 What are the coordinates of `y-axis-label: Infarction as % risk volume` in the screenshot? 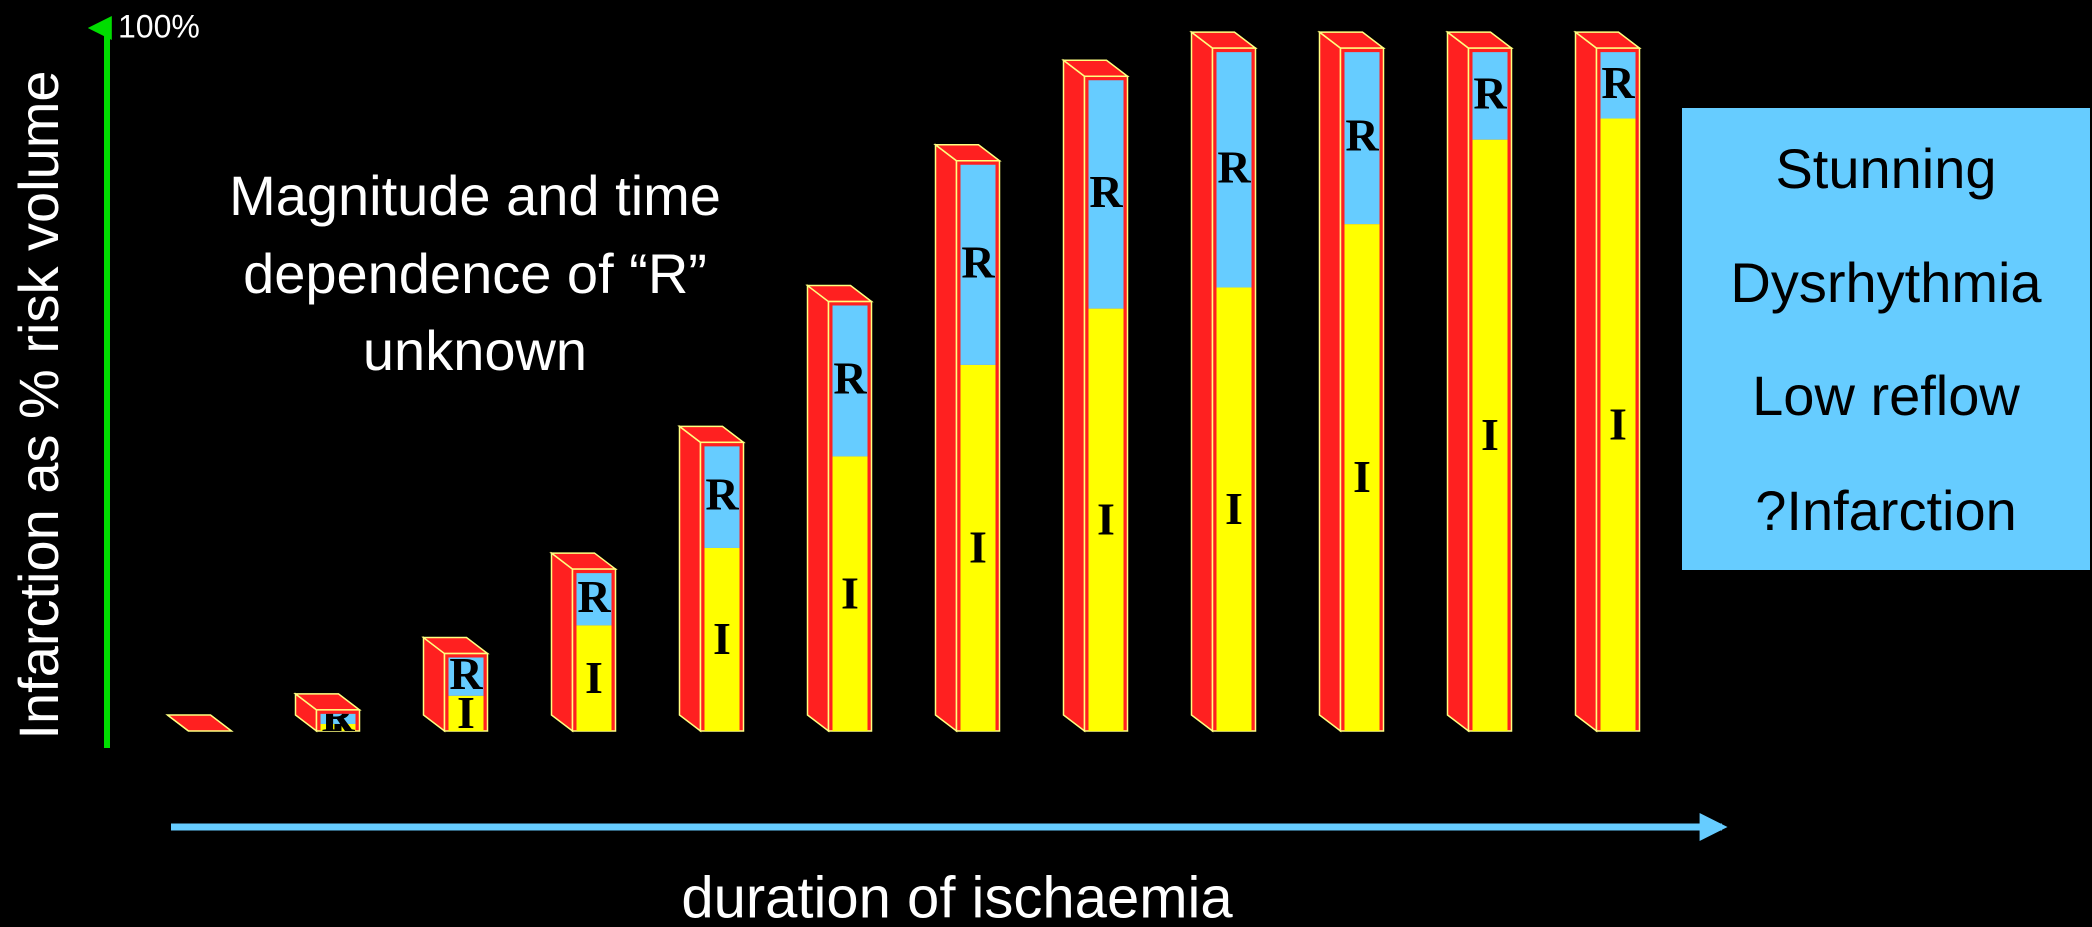 It's located at (38, 404).